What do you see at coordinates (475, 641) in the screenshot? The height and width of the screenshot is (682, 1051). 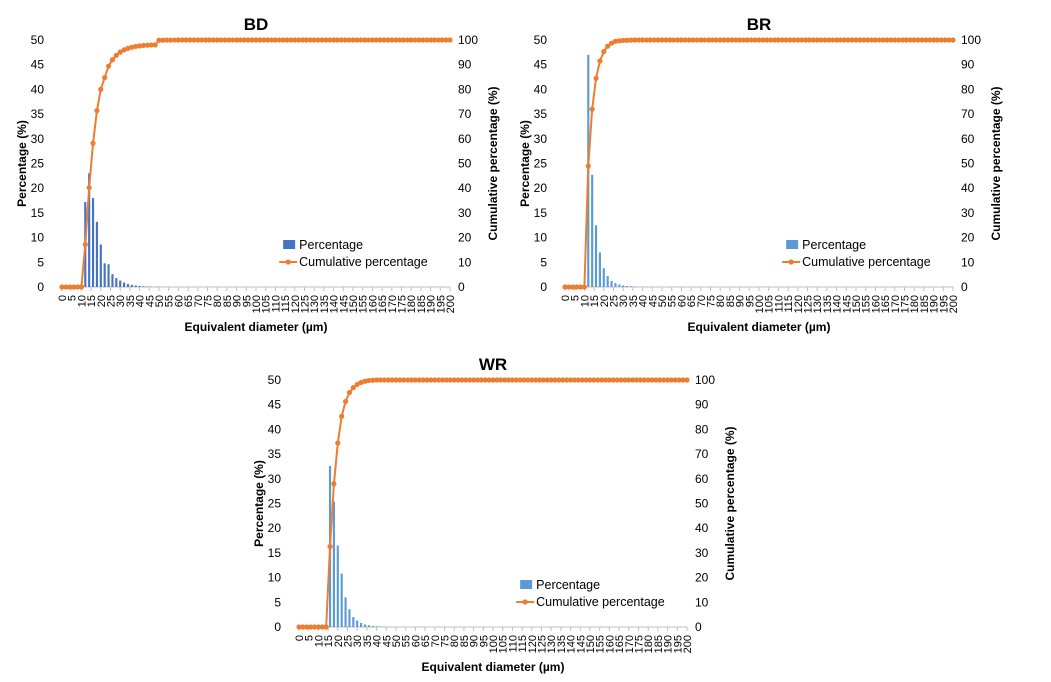 I see `x-tick-label: 90` at bounding box center [475, 641].